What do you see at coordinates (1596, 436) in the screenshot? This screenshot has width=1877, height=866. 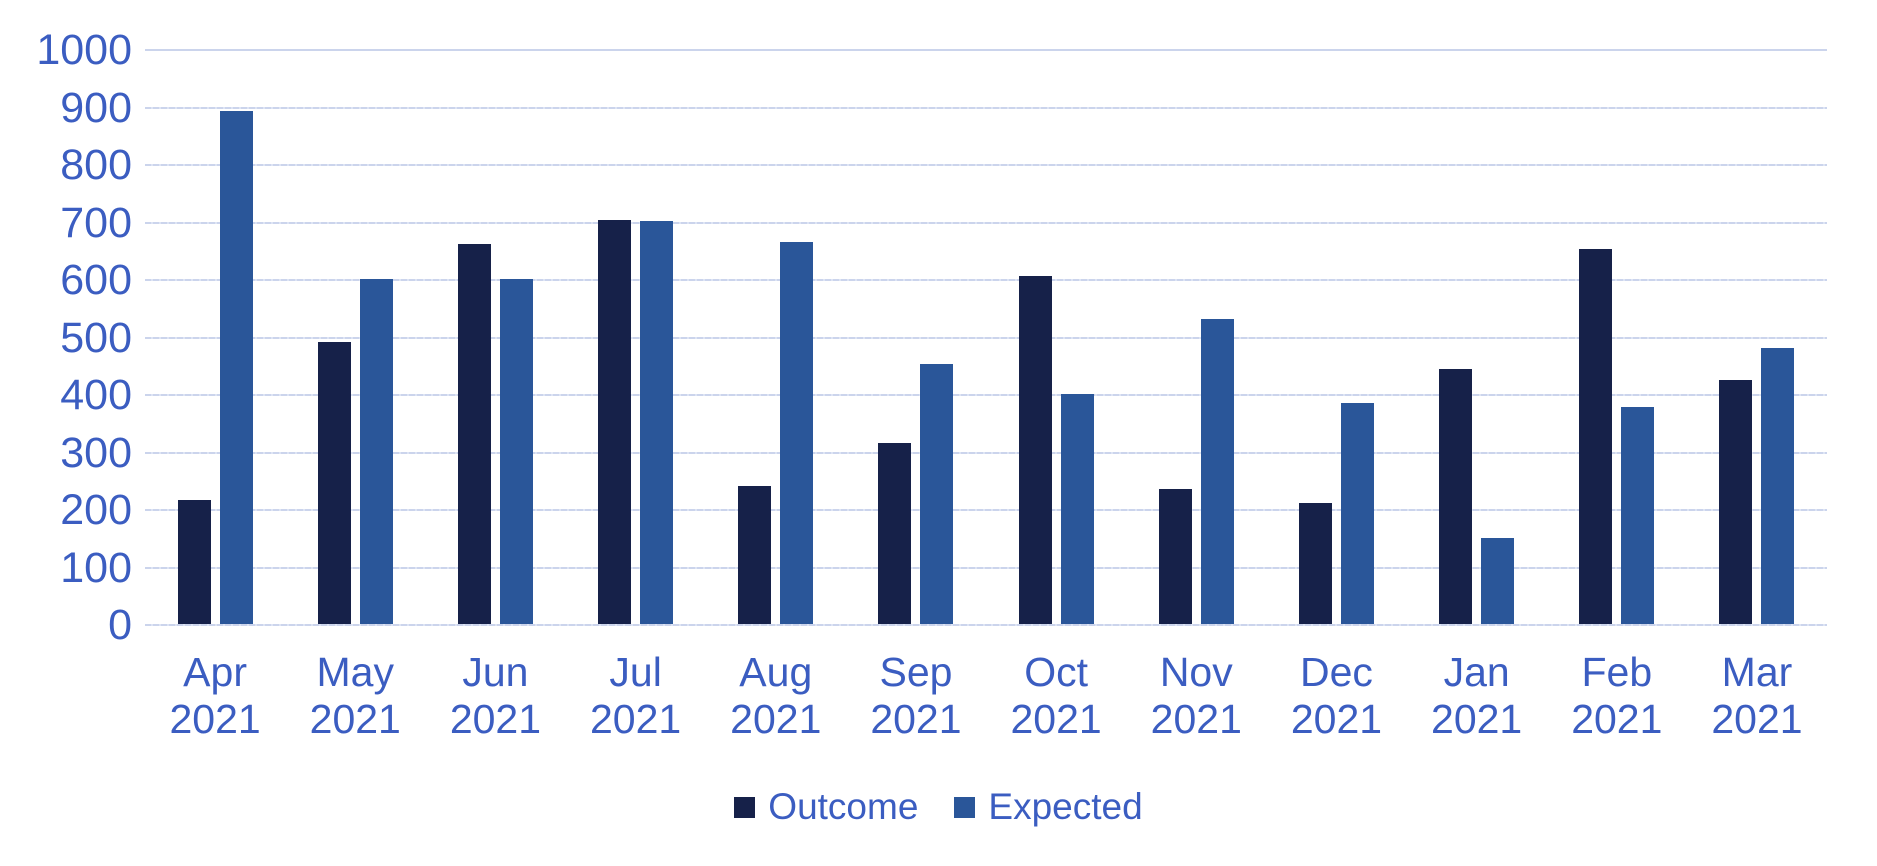 I see `bar-outcome-feb-2021` at bounding box center [1596, 436].